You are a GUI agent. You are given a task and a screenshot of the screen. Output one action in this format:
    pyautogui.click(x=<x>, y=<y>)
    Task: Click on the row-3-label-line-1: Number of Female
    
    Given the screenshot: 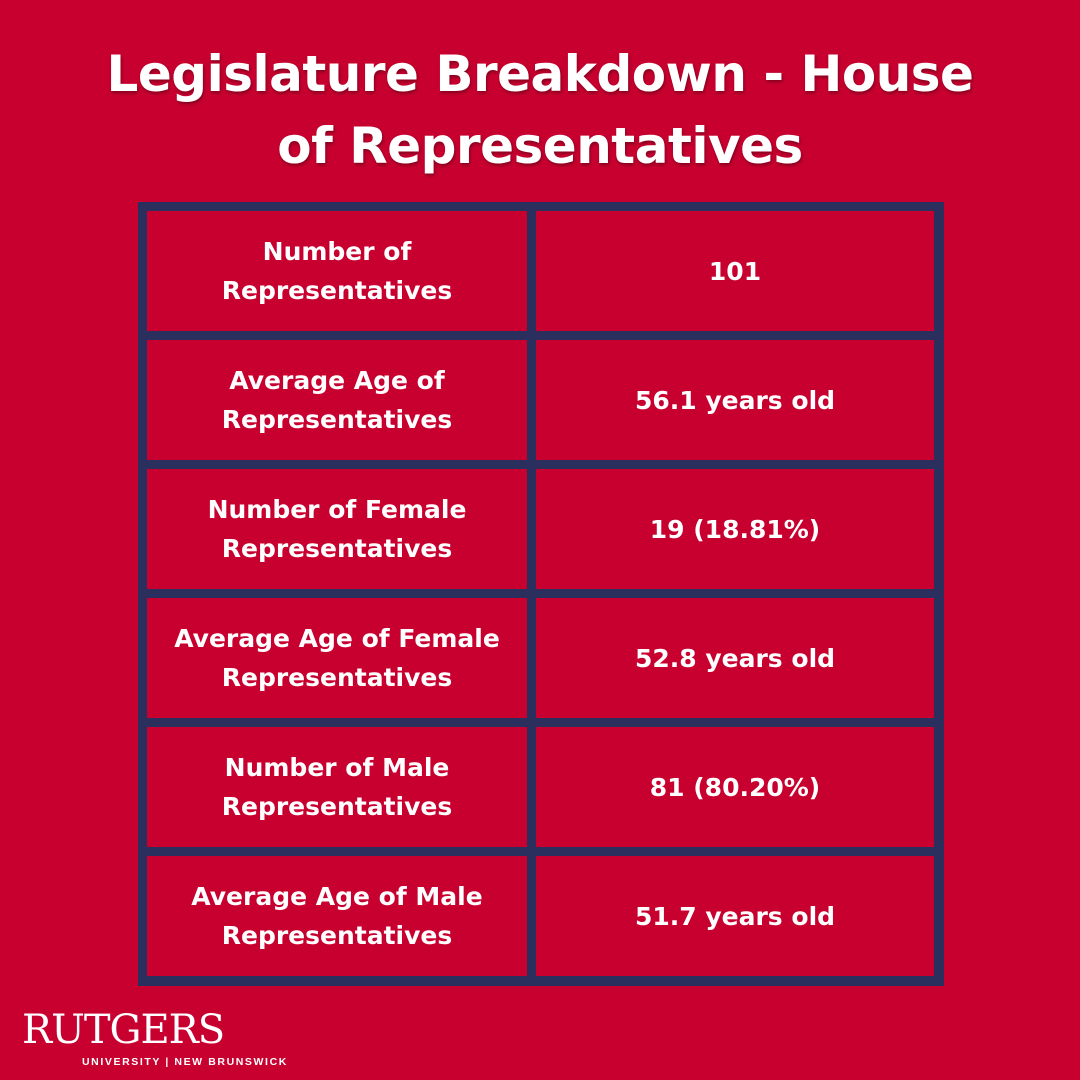 What is the action you would take?
    pyautogui.click(x=337, y=509)
    